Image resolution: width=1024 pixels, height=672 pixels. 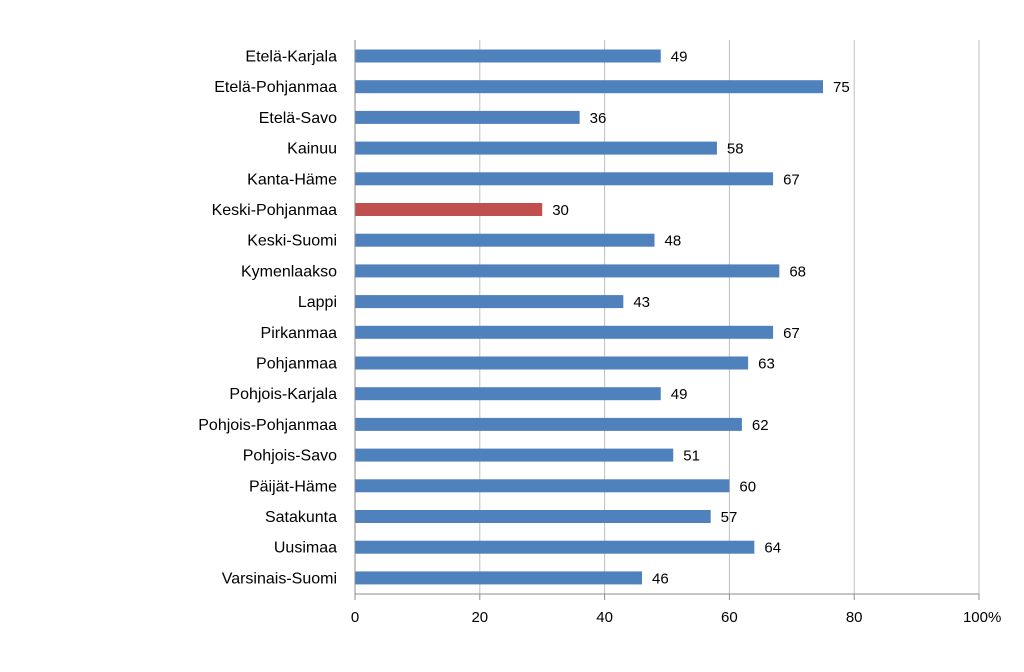 What do you see at coordinates (555, 547) in the screenshot?
I see `bar-uusimaa` at bounding box center [555, 547].